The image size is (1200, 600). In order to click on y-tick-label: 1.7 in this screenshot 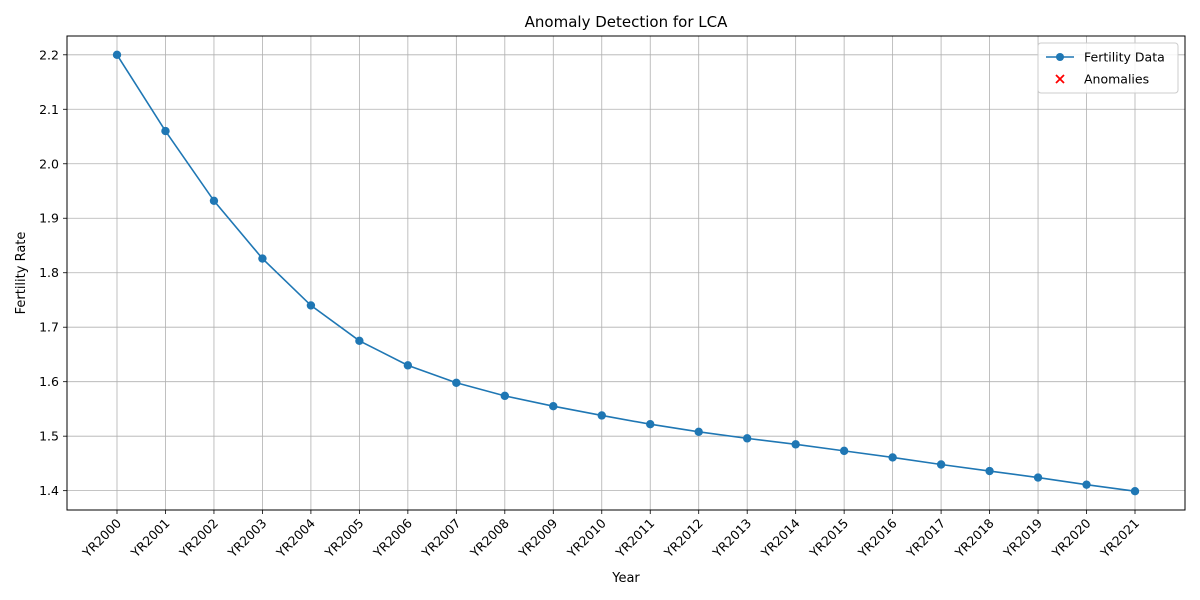, I will do `click(49, 327)`.